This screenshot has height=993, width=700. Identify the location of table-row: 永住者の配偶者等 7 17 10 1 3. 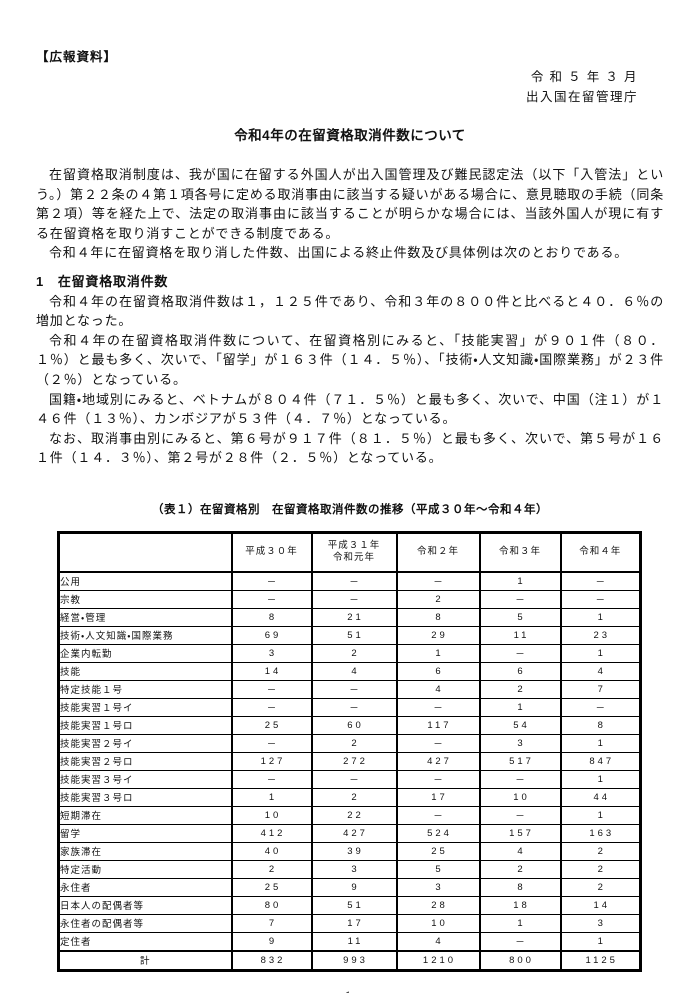
(349, 923).